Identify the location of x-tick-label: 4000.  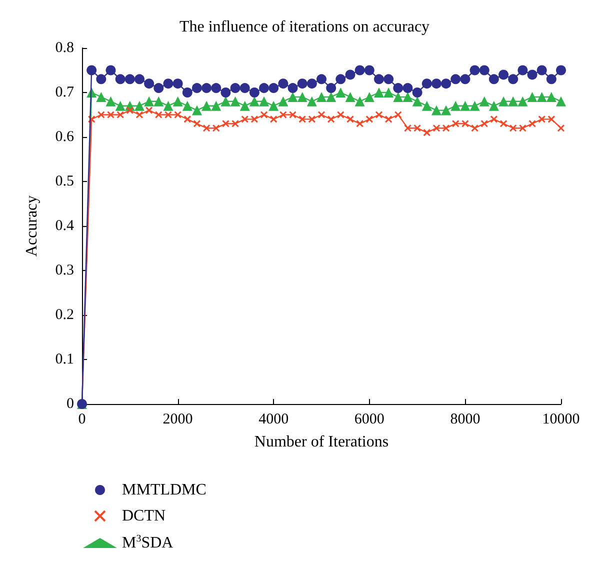
(273, 420).